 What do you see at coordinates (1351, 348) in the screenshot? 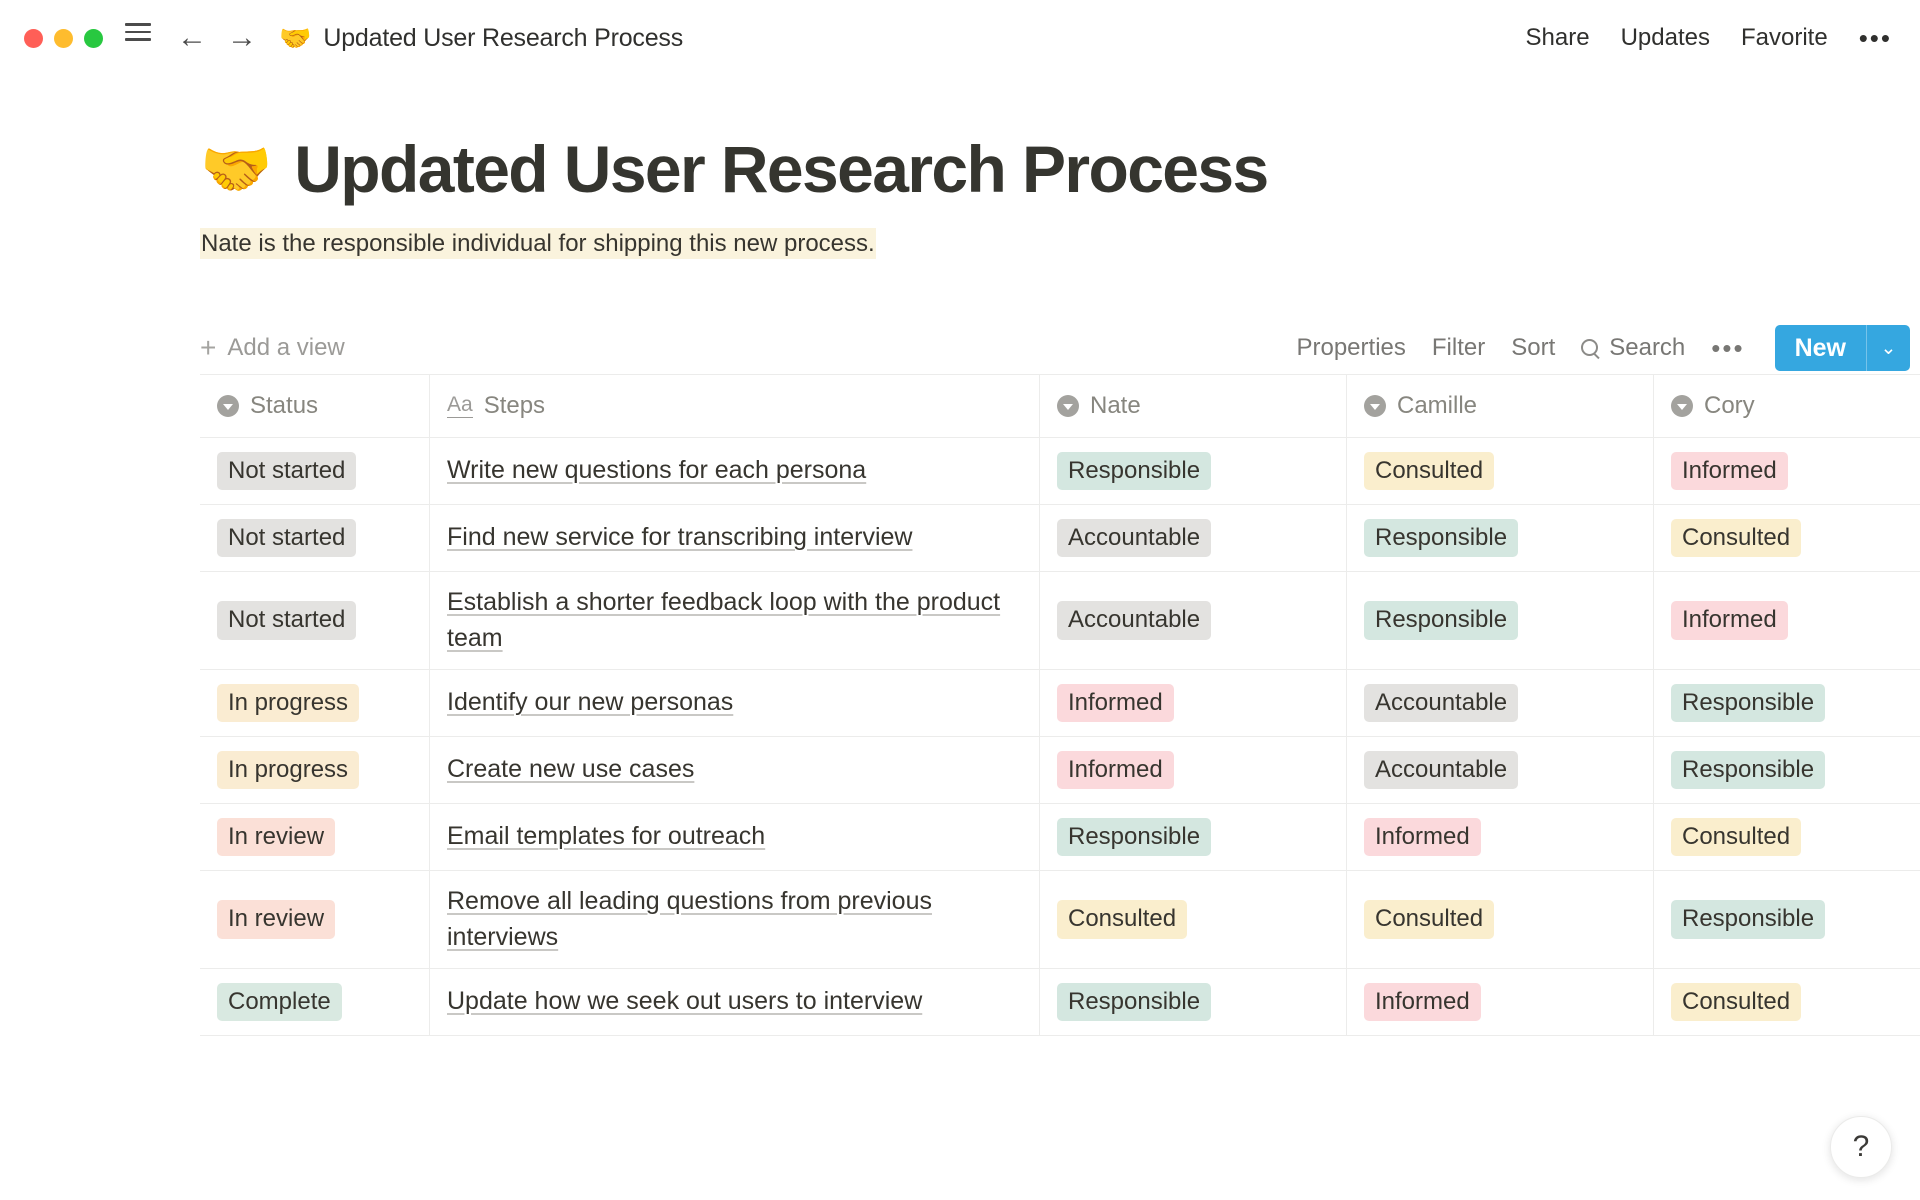
I see `properties-button: Properties` at bounding box center [1351, 348].